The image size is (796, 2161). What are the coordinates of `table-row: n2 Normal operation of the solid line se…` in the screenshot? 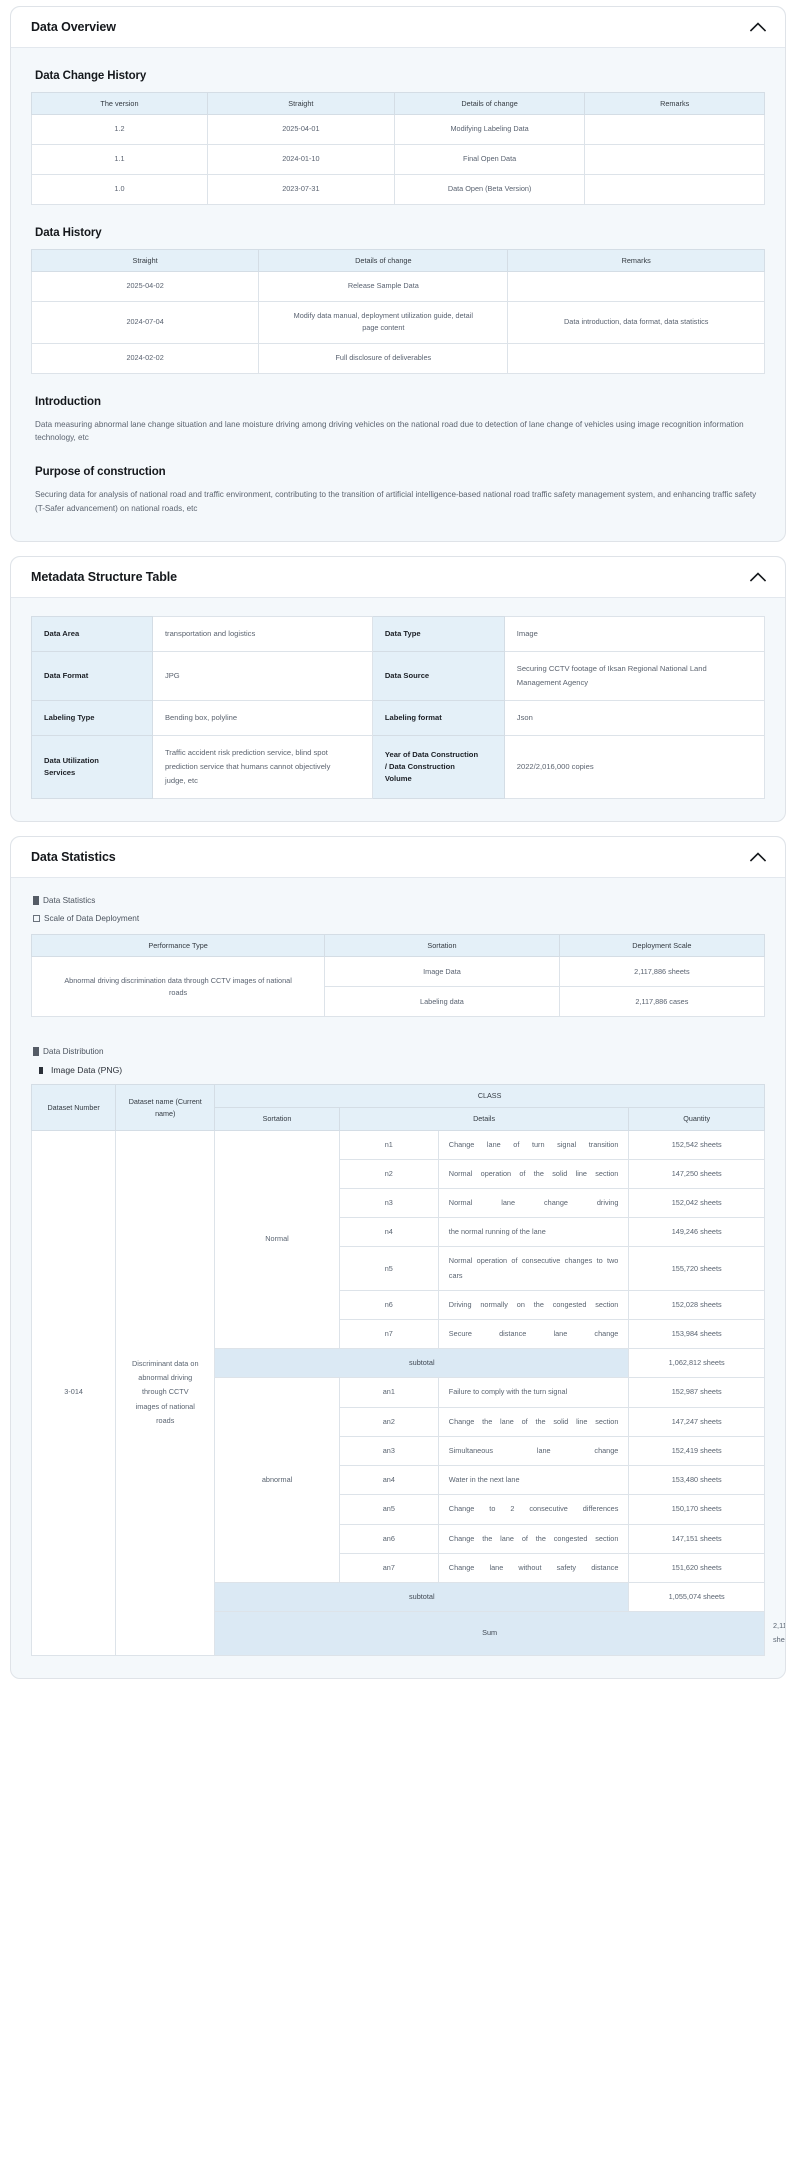 It's located at (398, 1173).